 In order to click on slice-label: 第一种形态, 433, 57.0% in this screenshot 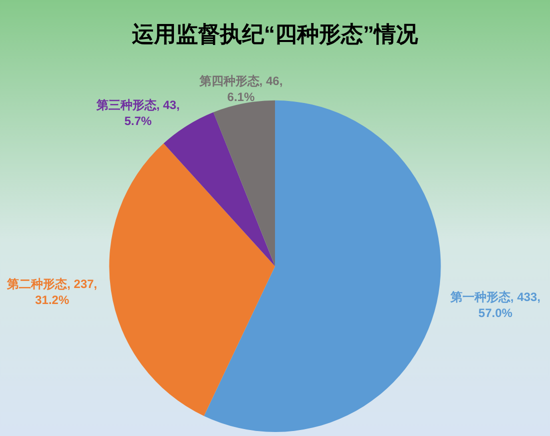, I will do `click(494, 305)`.